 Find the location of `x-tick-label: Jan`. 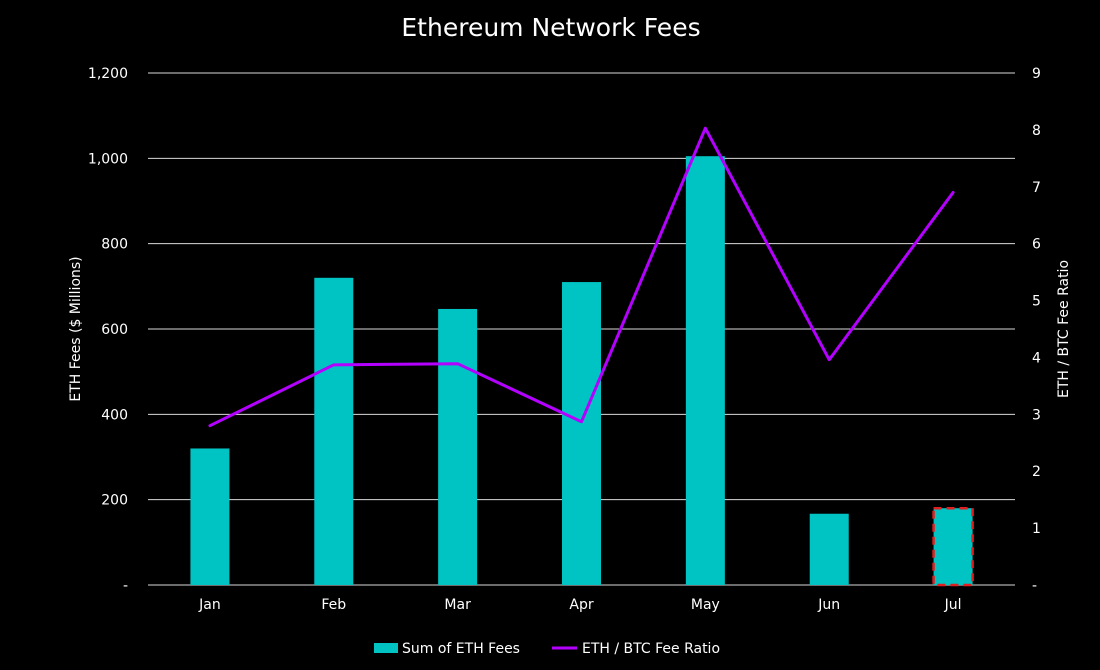

x-tick-label: Jan is located at coordinates (209, 605).